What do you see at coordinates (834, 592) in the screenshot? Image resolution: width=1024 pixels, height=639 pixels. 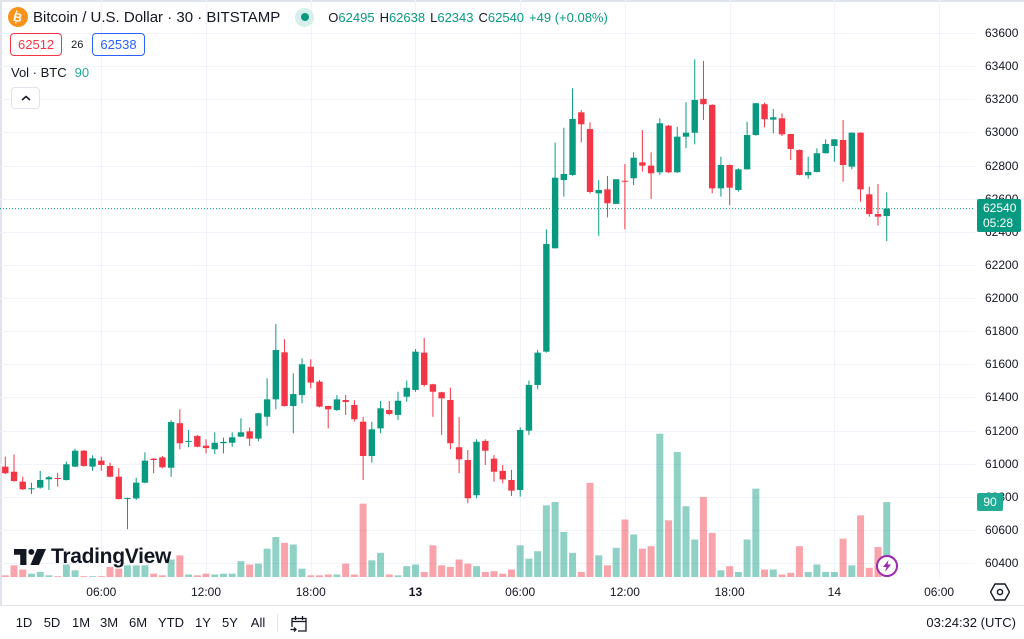 I see `time-axis-label: 14` at bounding box center [834, 592].